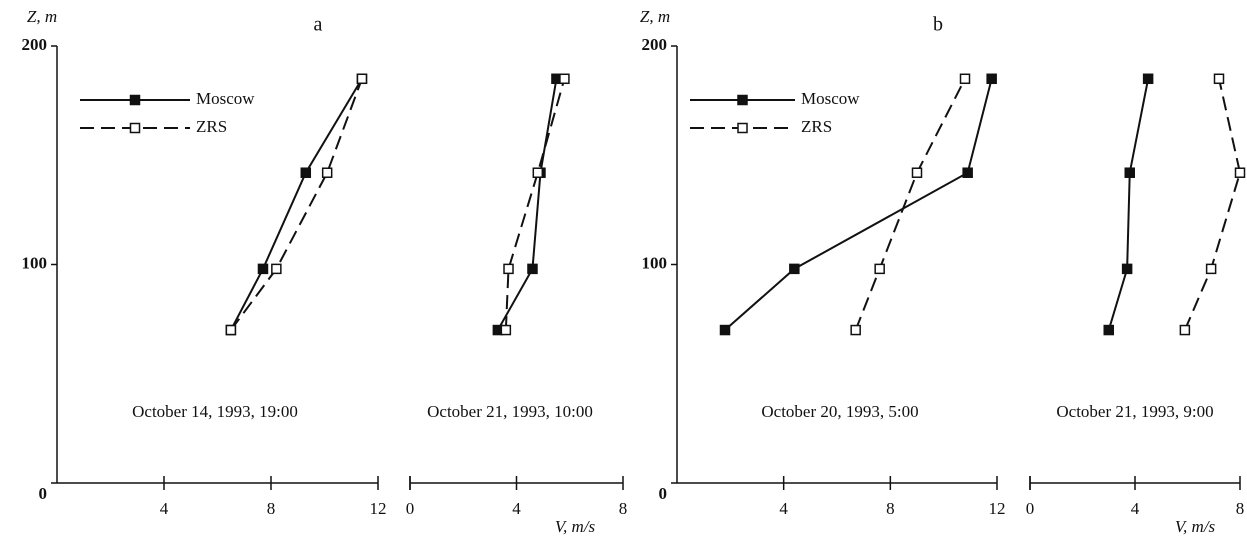 The image size is (1247, 539). I want to click on annotation: October 21, 1993, 10:00, so click(510, 411).